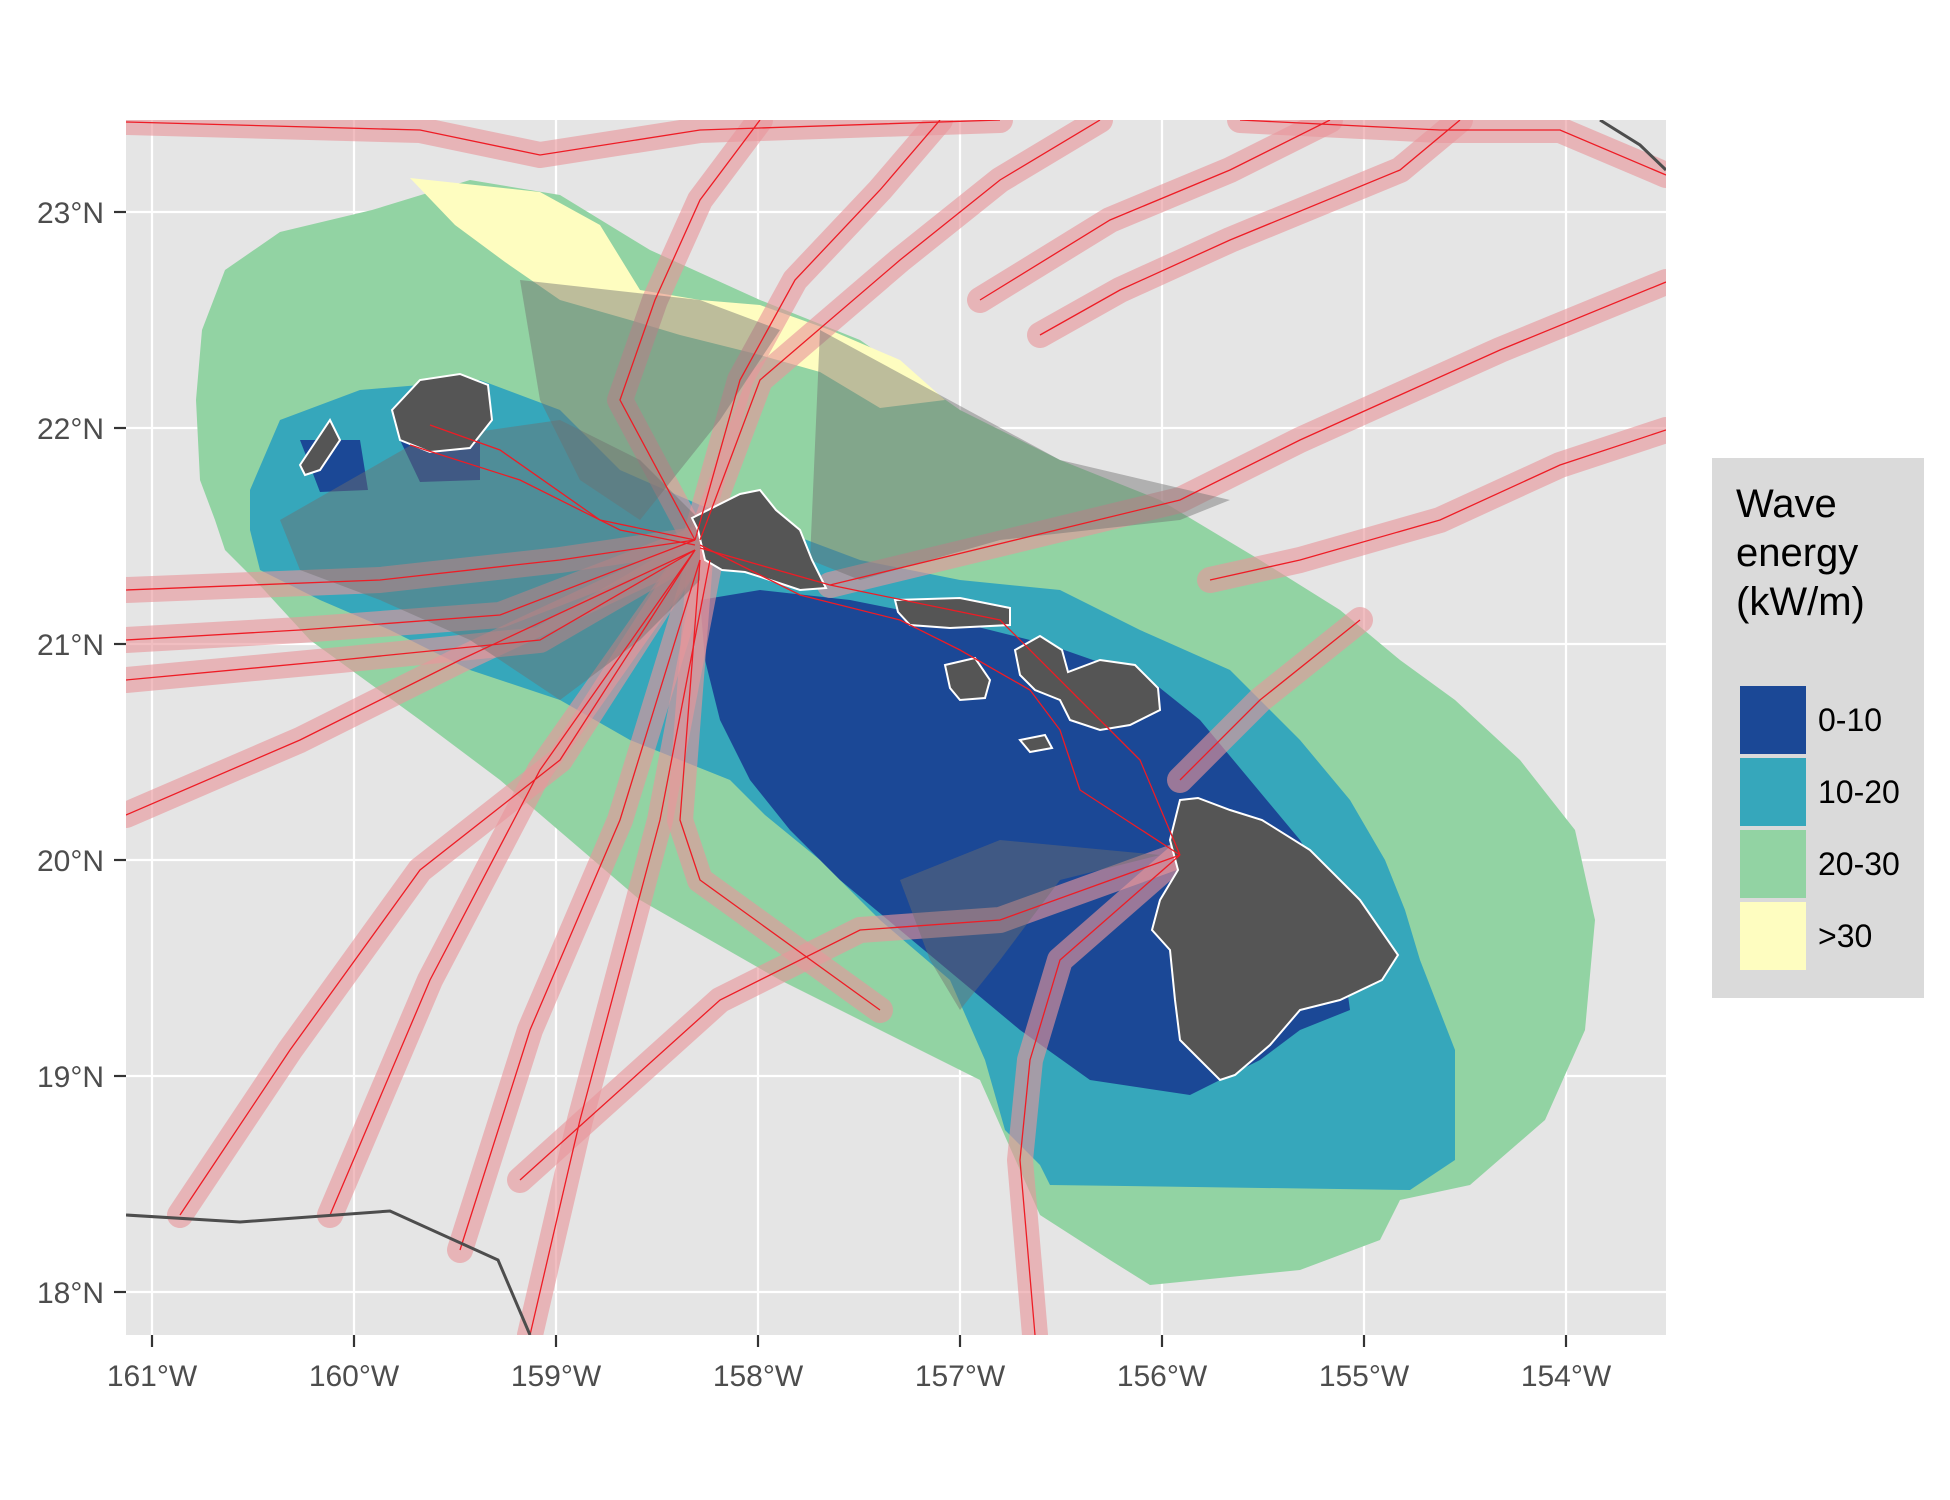  Describe the element at coordinates (70, 861) in the screenshot. I see `y-tick-label: 20°N` at that location.